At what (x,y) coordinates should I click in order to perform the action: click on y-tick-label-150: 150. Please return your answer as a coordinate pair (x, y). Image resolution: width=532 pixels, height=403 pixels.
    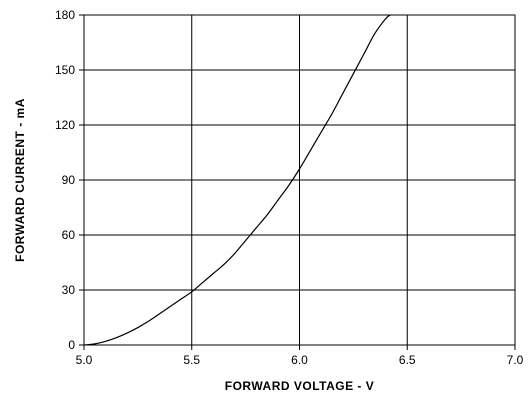
    Looking at the image, I should click on (65, 70).